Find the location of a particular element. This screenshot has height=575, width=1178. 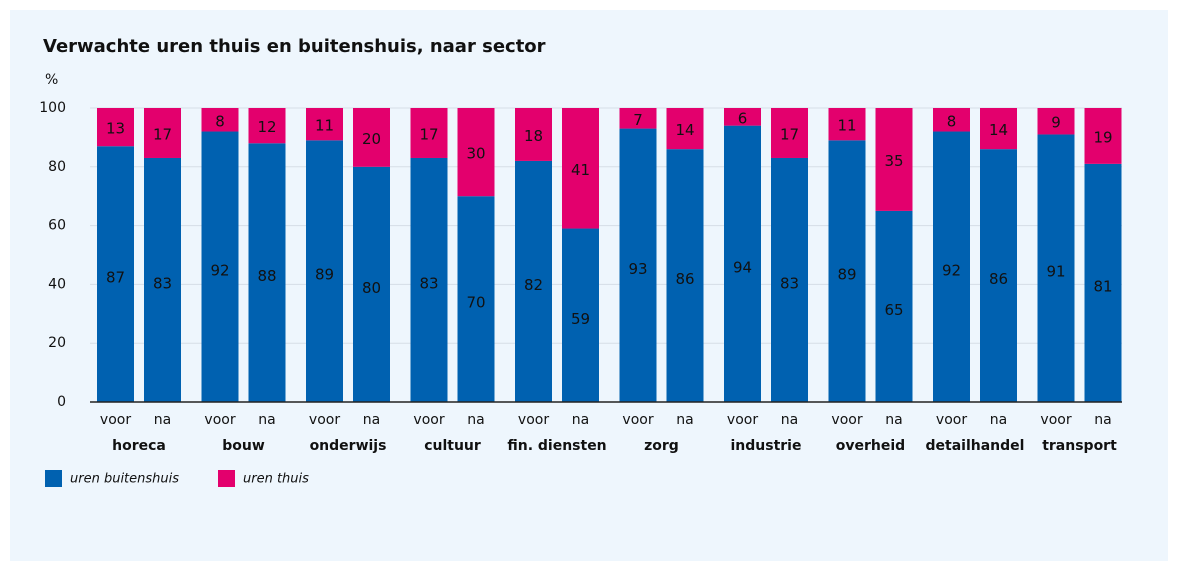

value-label: 7 is located at coordinates (638, 120).